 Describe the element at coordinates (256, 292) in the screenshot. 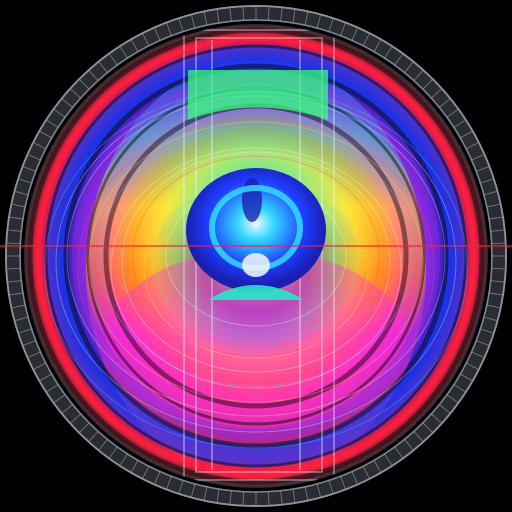

I see `teal-dome` at that location.